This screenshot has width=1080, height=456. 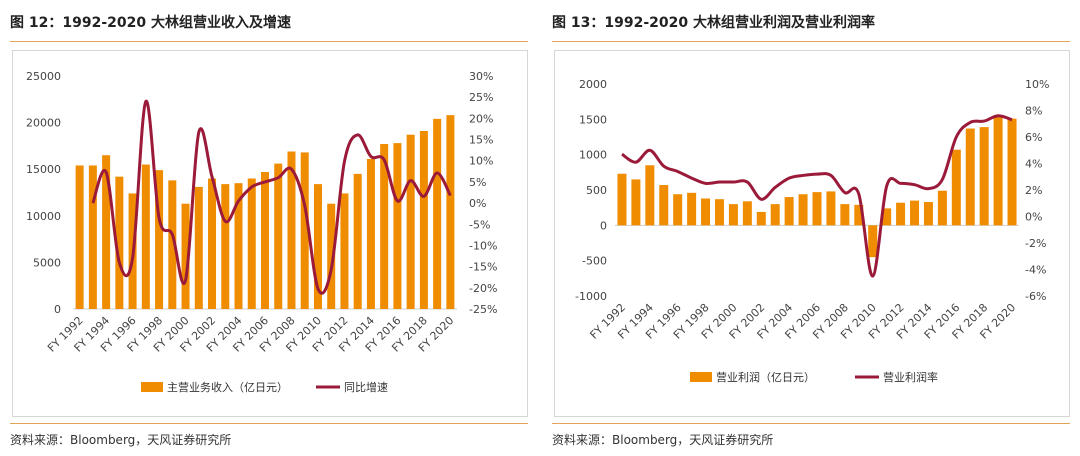 I want to click on left-axis-tick-label: -1000, so click(x=591, y=296).